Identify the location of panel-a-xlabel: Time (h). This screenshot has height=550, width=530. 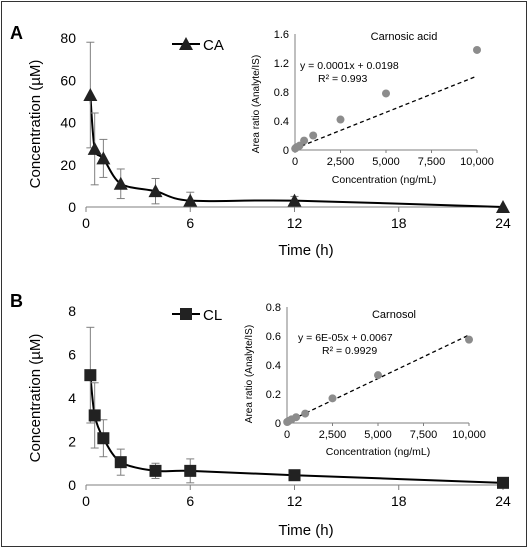
(305, 250).